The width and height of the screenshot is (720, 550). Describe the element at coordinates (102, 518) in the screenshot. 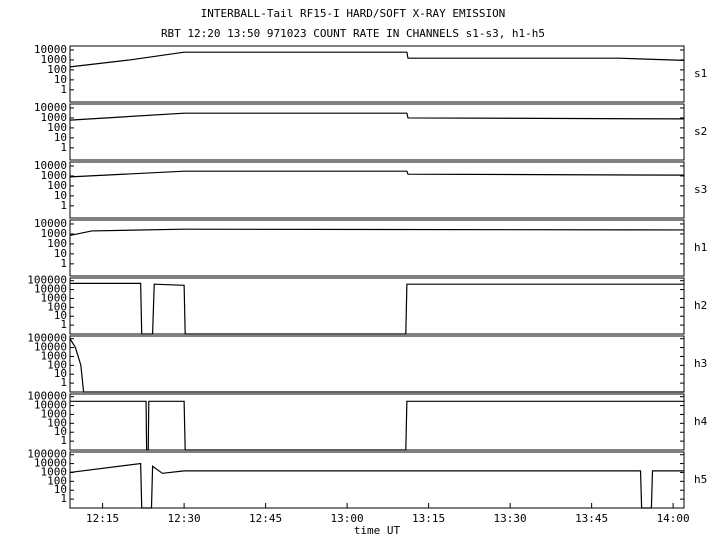

I see `x-tick-label: 12:15` at that location.